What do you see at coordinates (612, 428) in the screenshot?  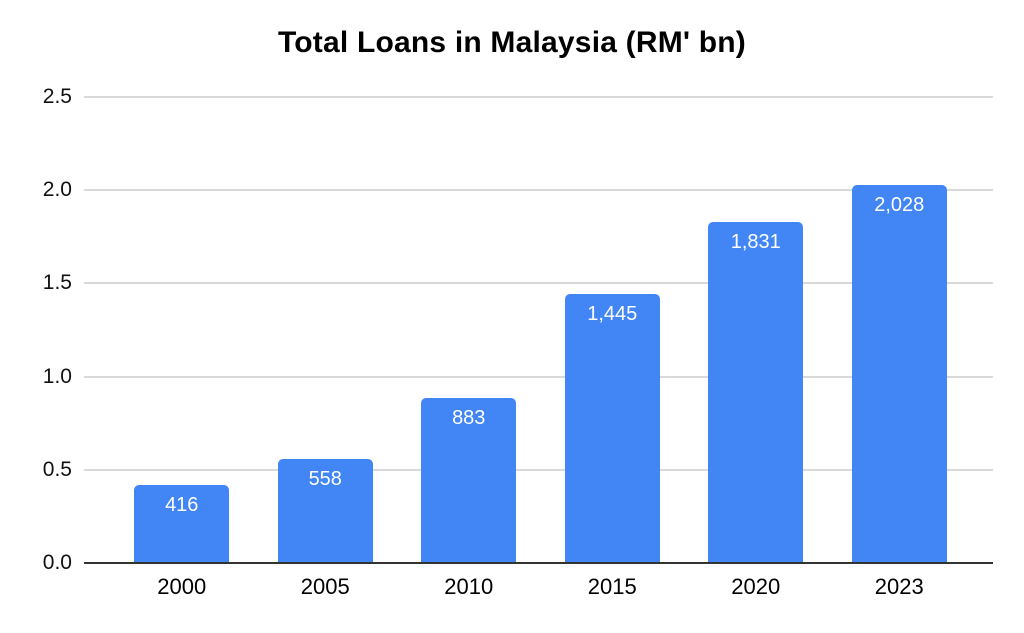 I see `bar: 1,445` at bounding box center [612, 428].